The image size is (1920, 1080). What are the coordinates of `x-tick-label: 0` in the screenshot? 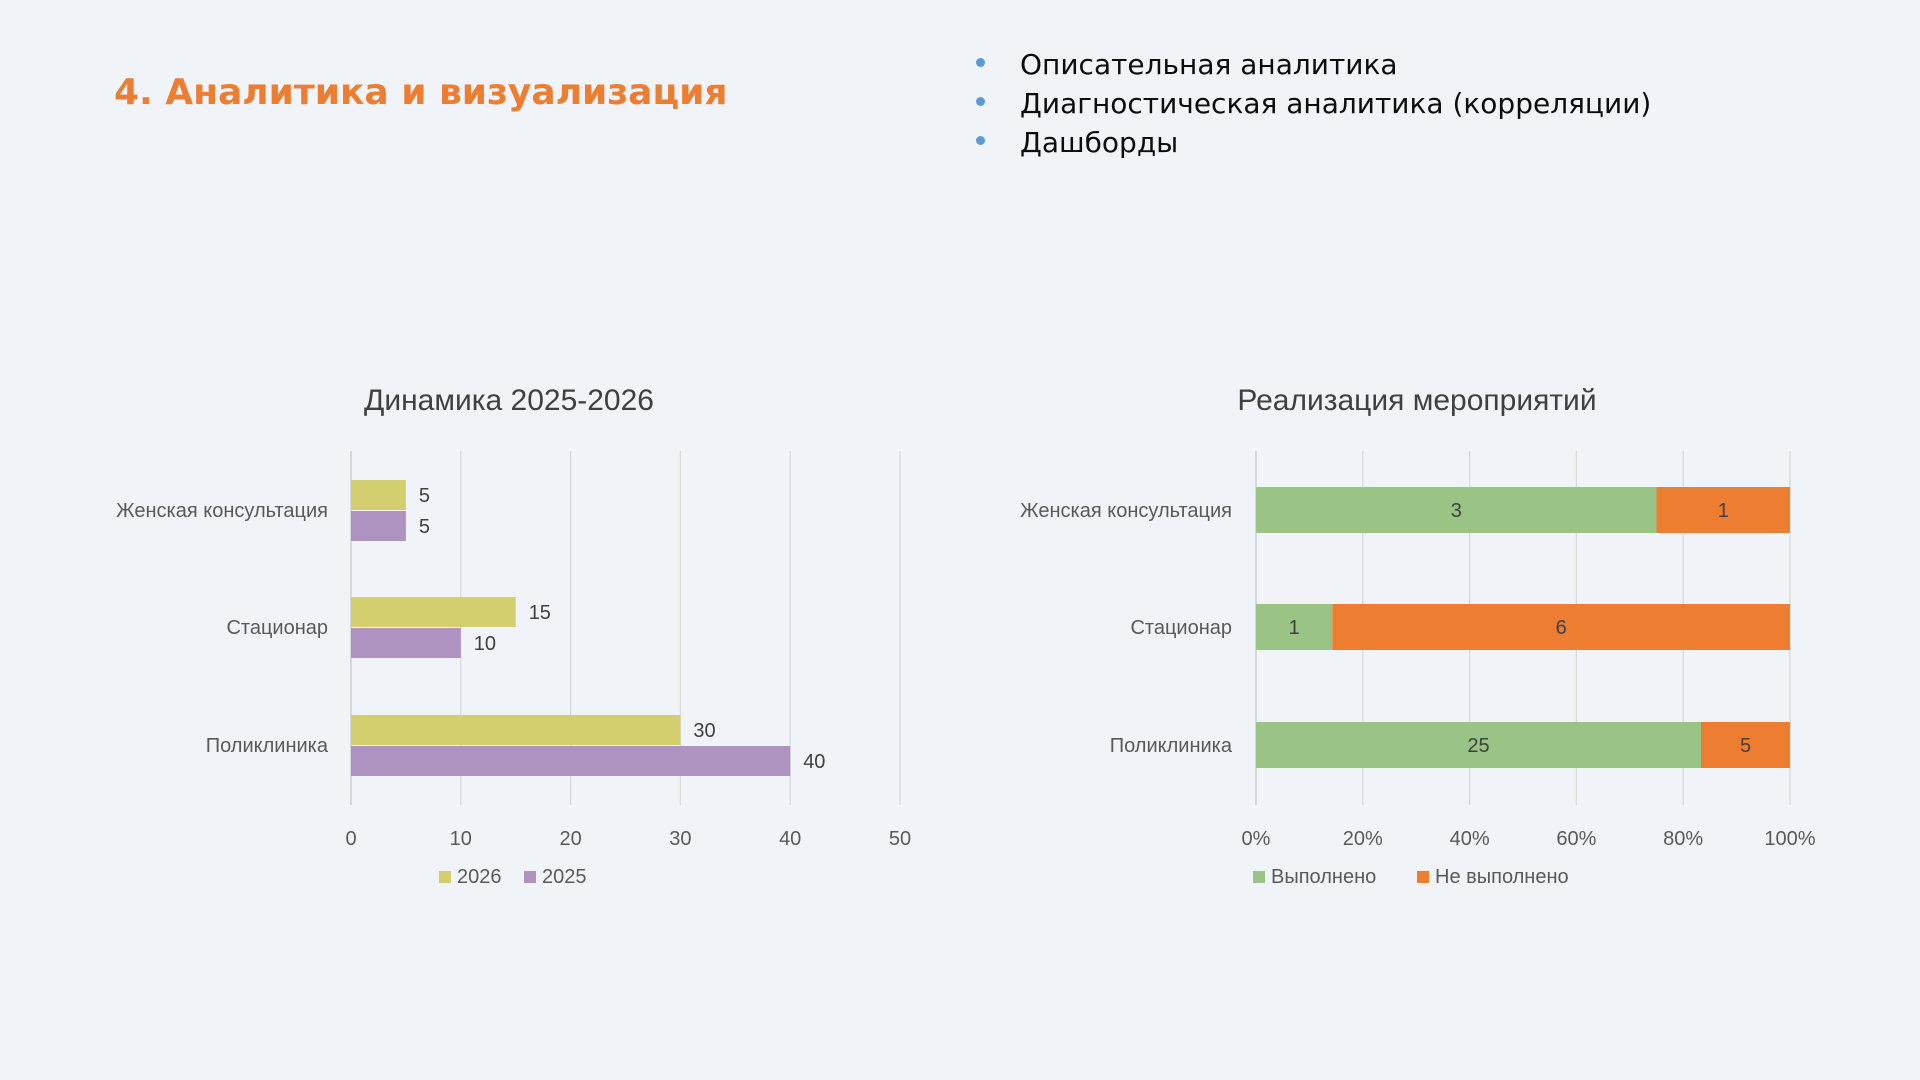 It's located at (350, 839).